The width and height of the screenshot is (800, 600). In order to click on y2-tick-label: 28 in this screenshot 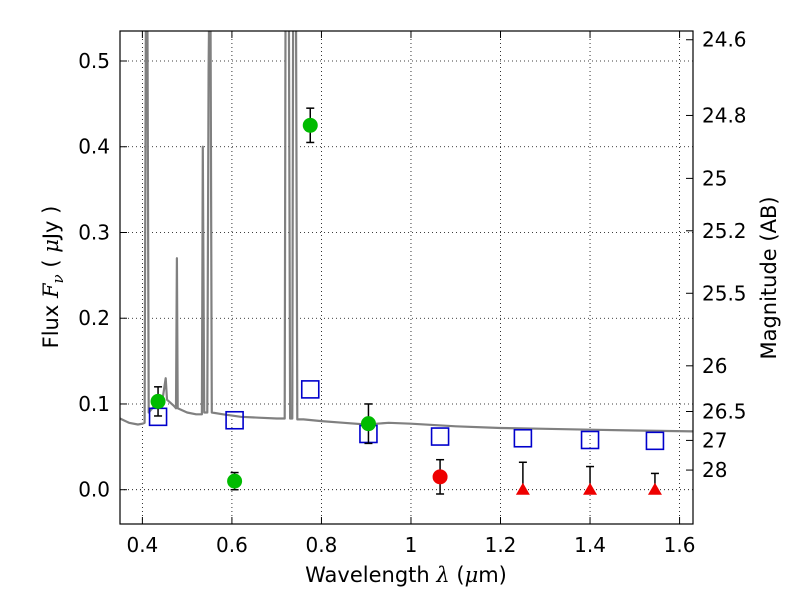, I will do `click(714, 470)`.